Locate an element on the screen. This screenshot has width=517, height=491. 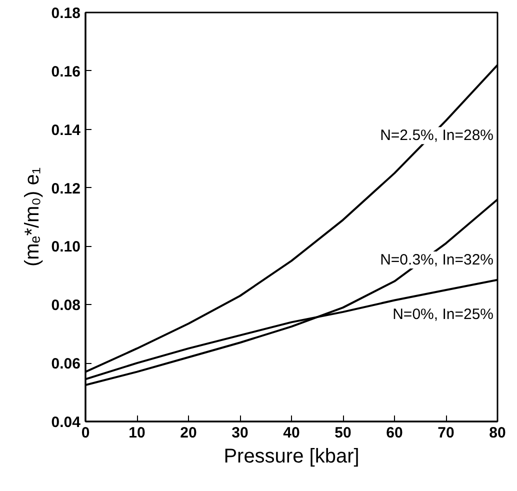
y-tick-label: 0.04 is located at coordinates (66, 422).